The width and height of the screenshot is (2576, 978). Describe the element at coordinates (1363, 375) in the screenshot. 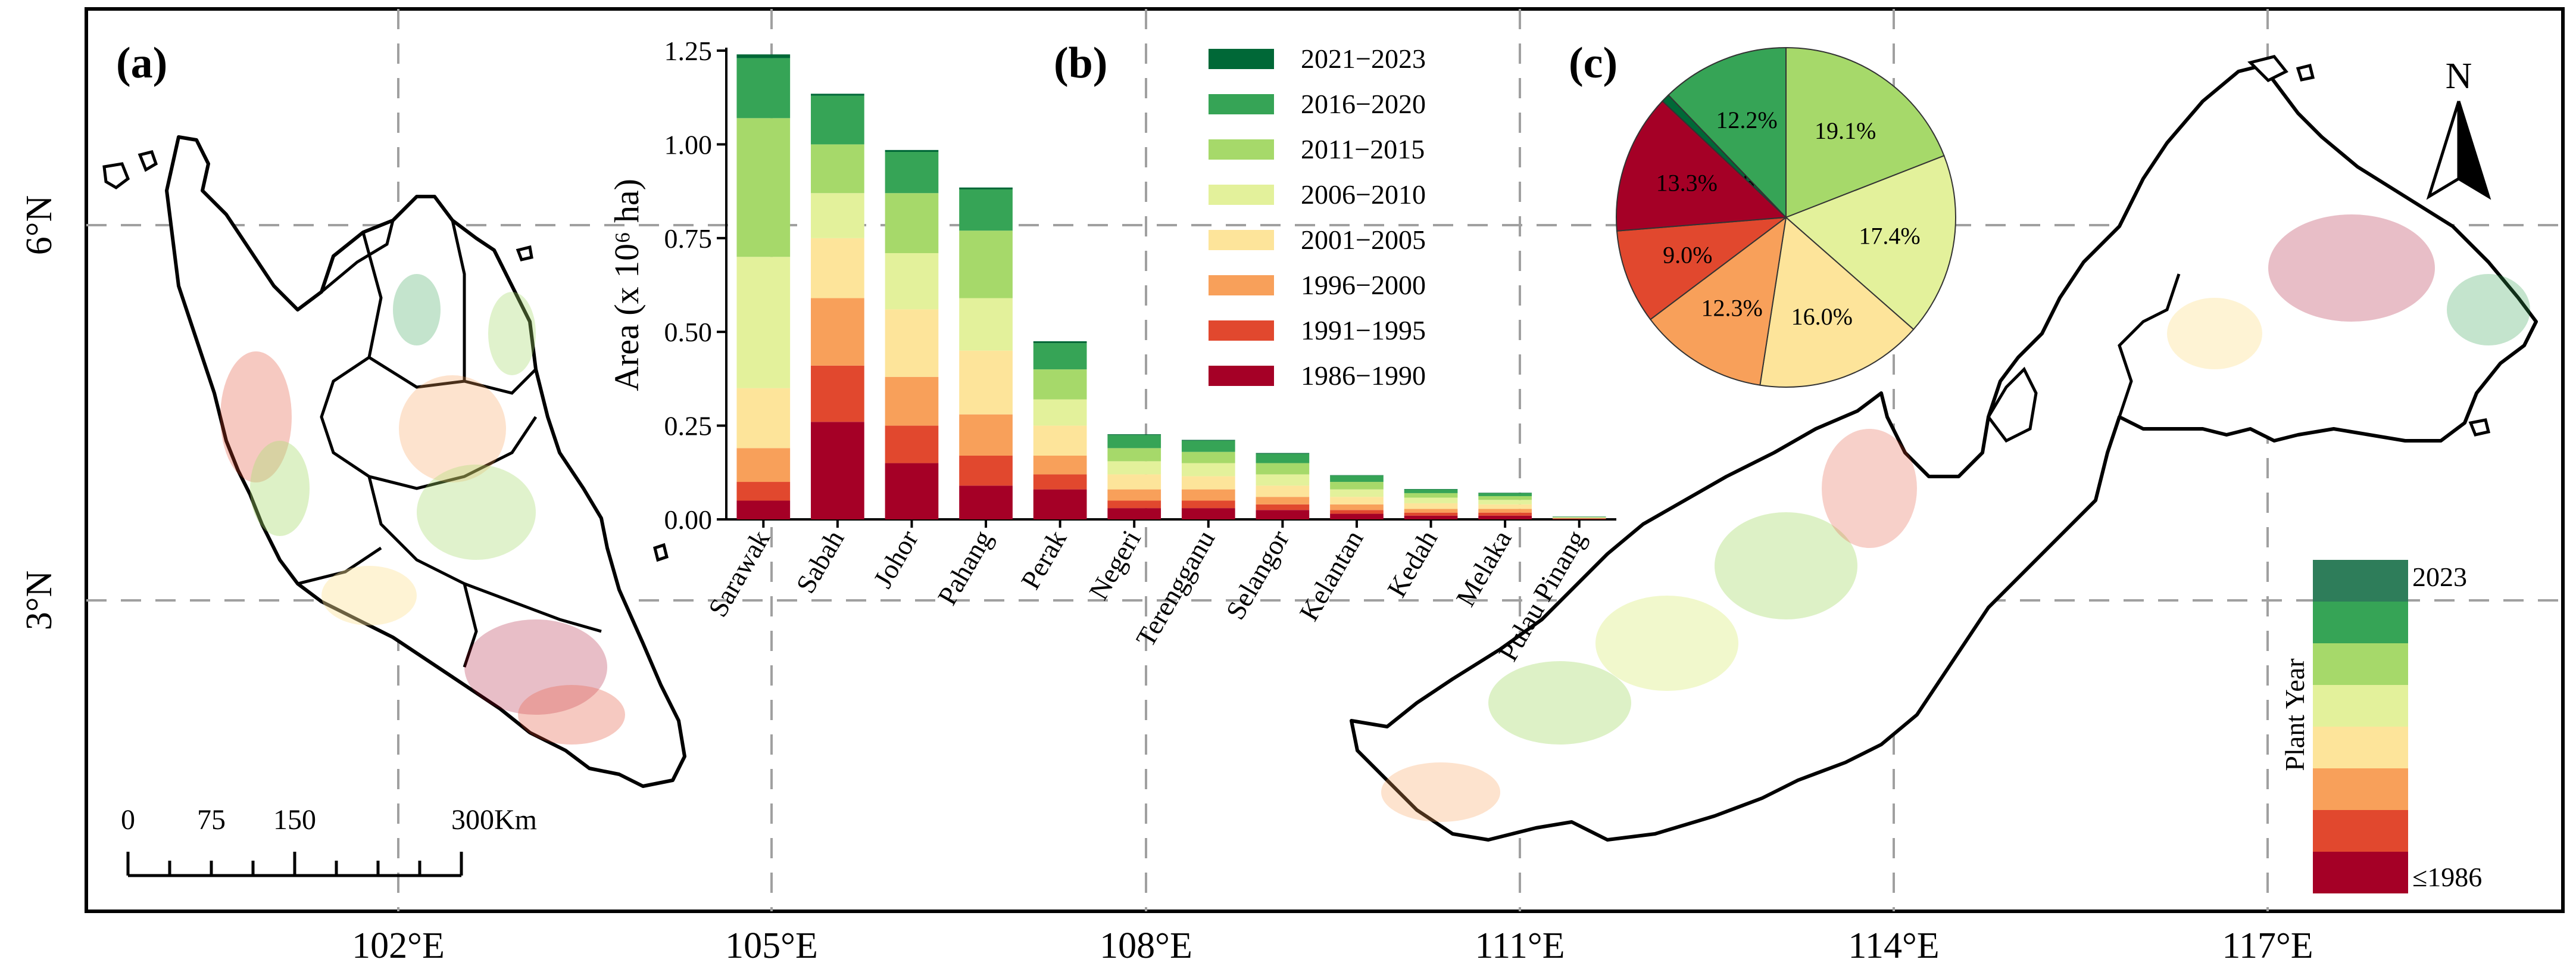

I see `legend-label: 1986−1990` at that location.